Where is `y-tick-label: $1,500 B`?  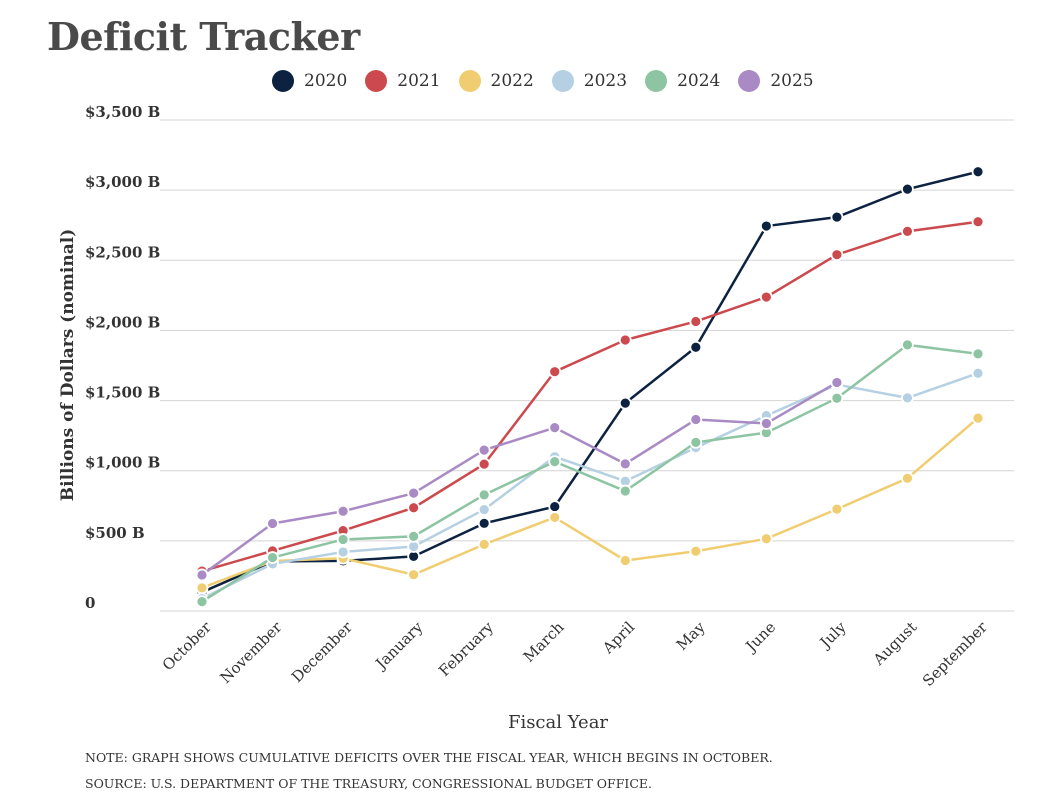
y-tick-label: $1,500 B is located at coordinates (122, 393).